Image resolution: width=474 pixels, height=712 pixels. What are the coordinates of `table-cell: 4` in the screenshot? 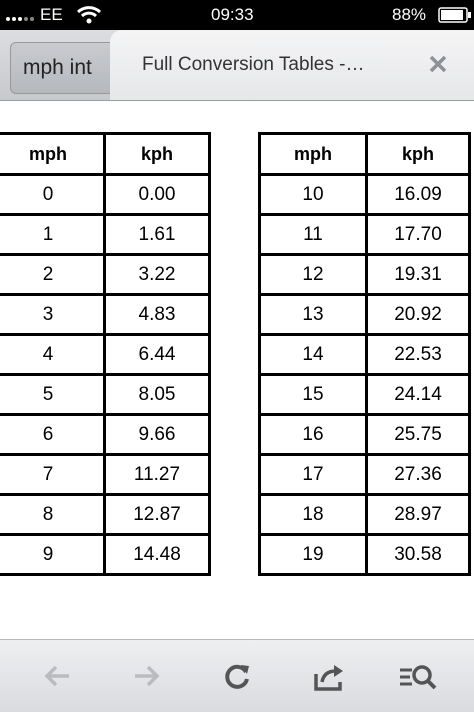 It's located at (53, 354).